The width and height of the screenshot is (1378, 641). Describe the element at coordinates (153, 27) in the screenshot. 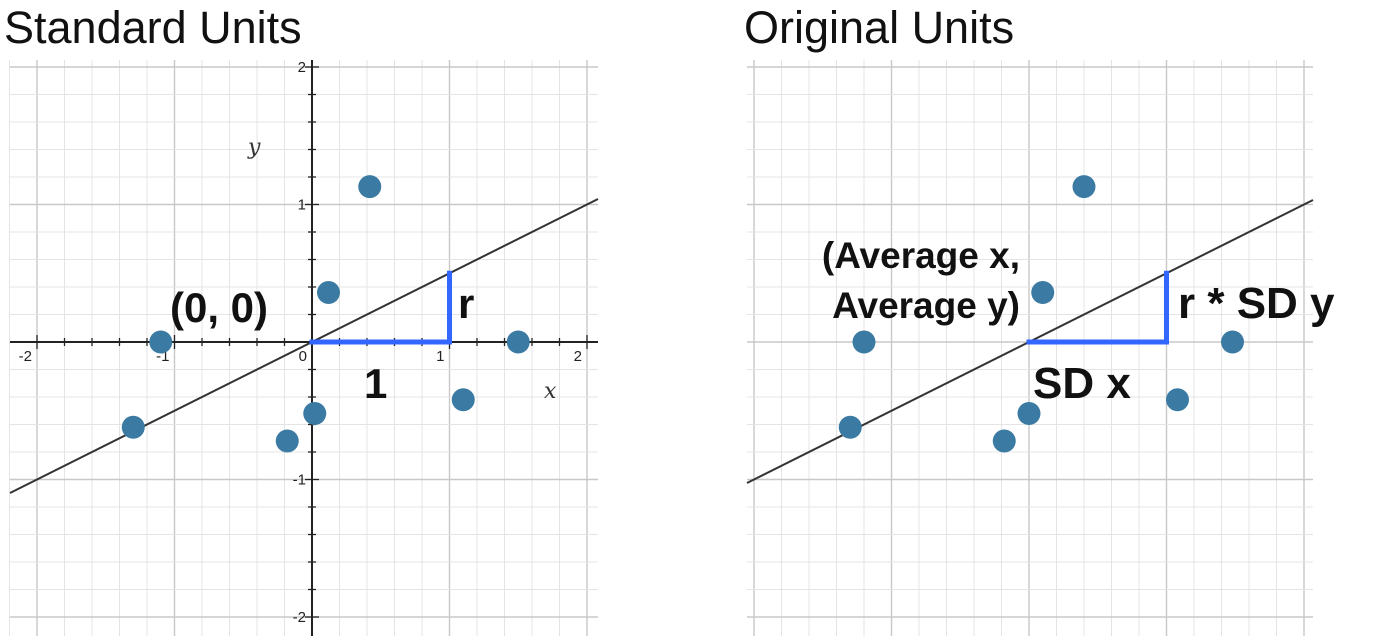

I see `left-panel-title: Standard Units` at that location.